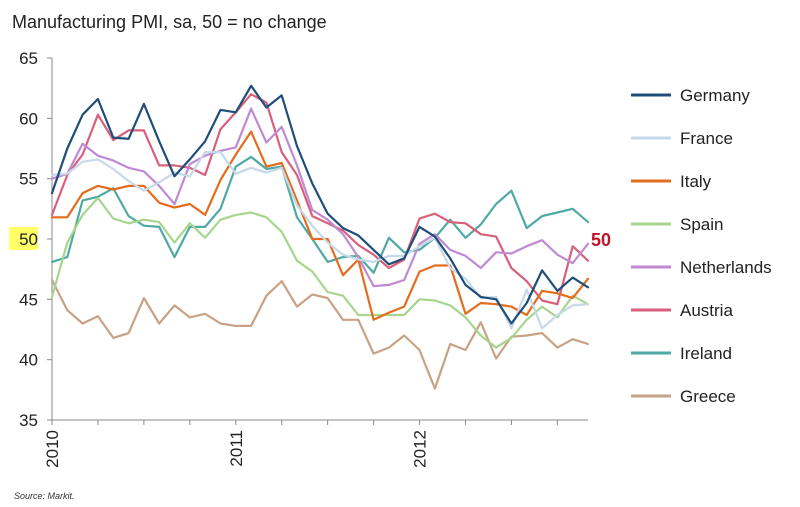  I want to click on y-tick-highlight, so click(23, 238).